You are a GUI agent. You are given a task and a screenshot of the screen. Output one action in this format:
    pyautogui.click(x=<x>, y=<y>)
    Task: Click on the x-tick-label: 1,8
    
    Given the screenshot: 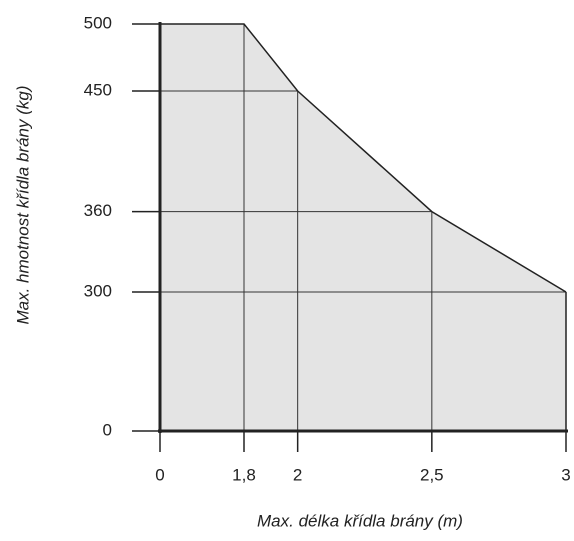 What is the action you would take?
    pyautogui.click(x=244, y=474)
    